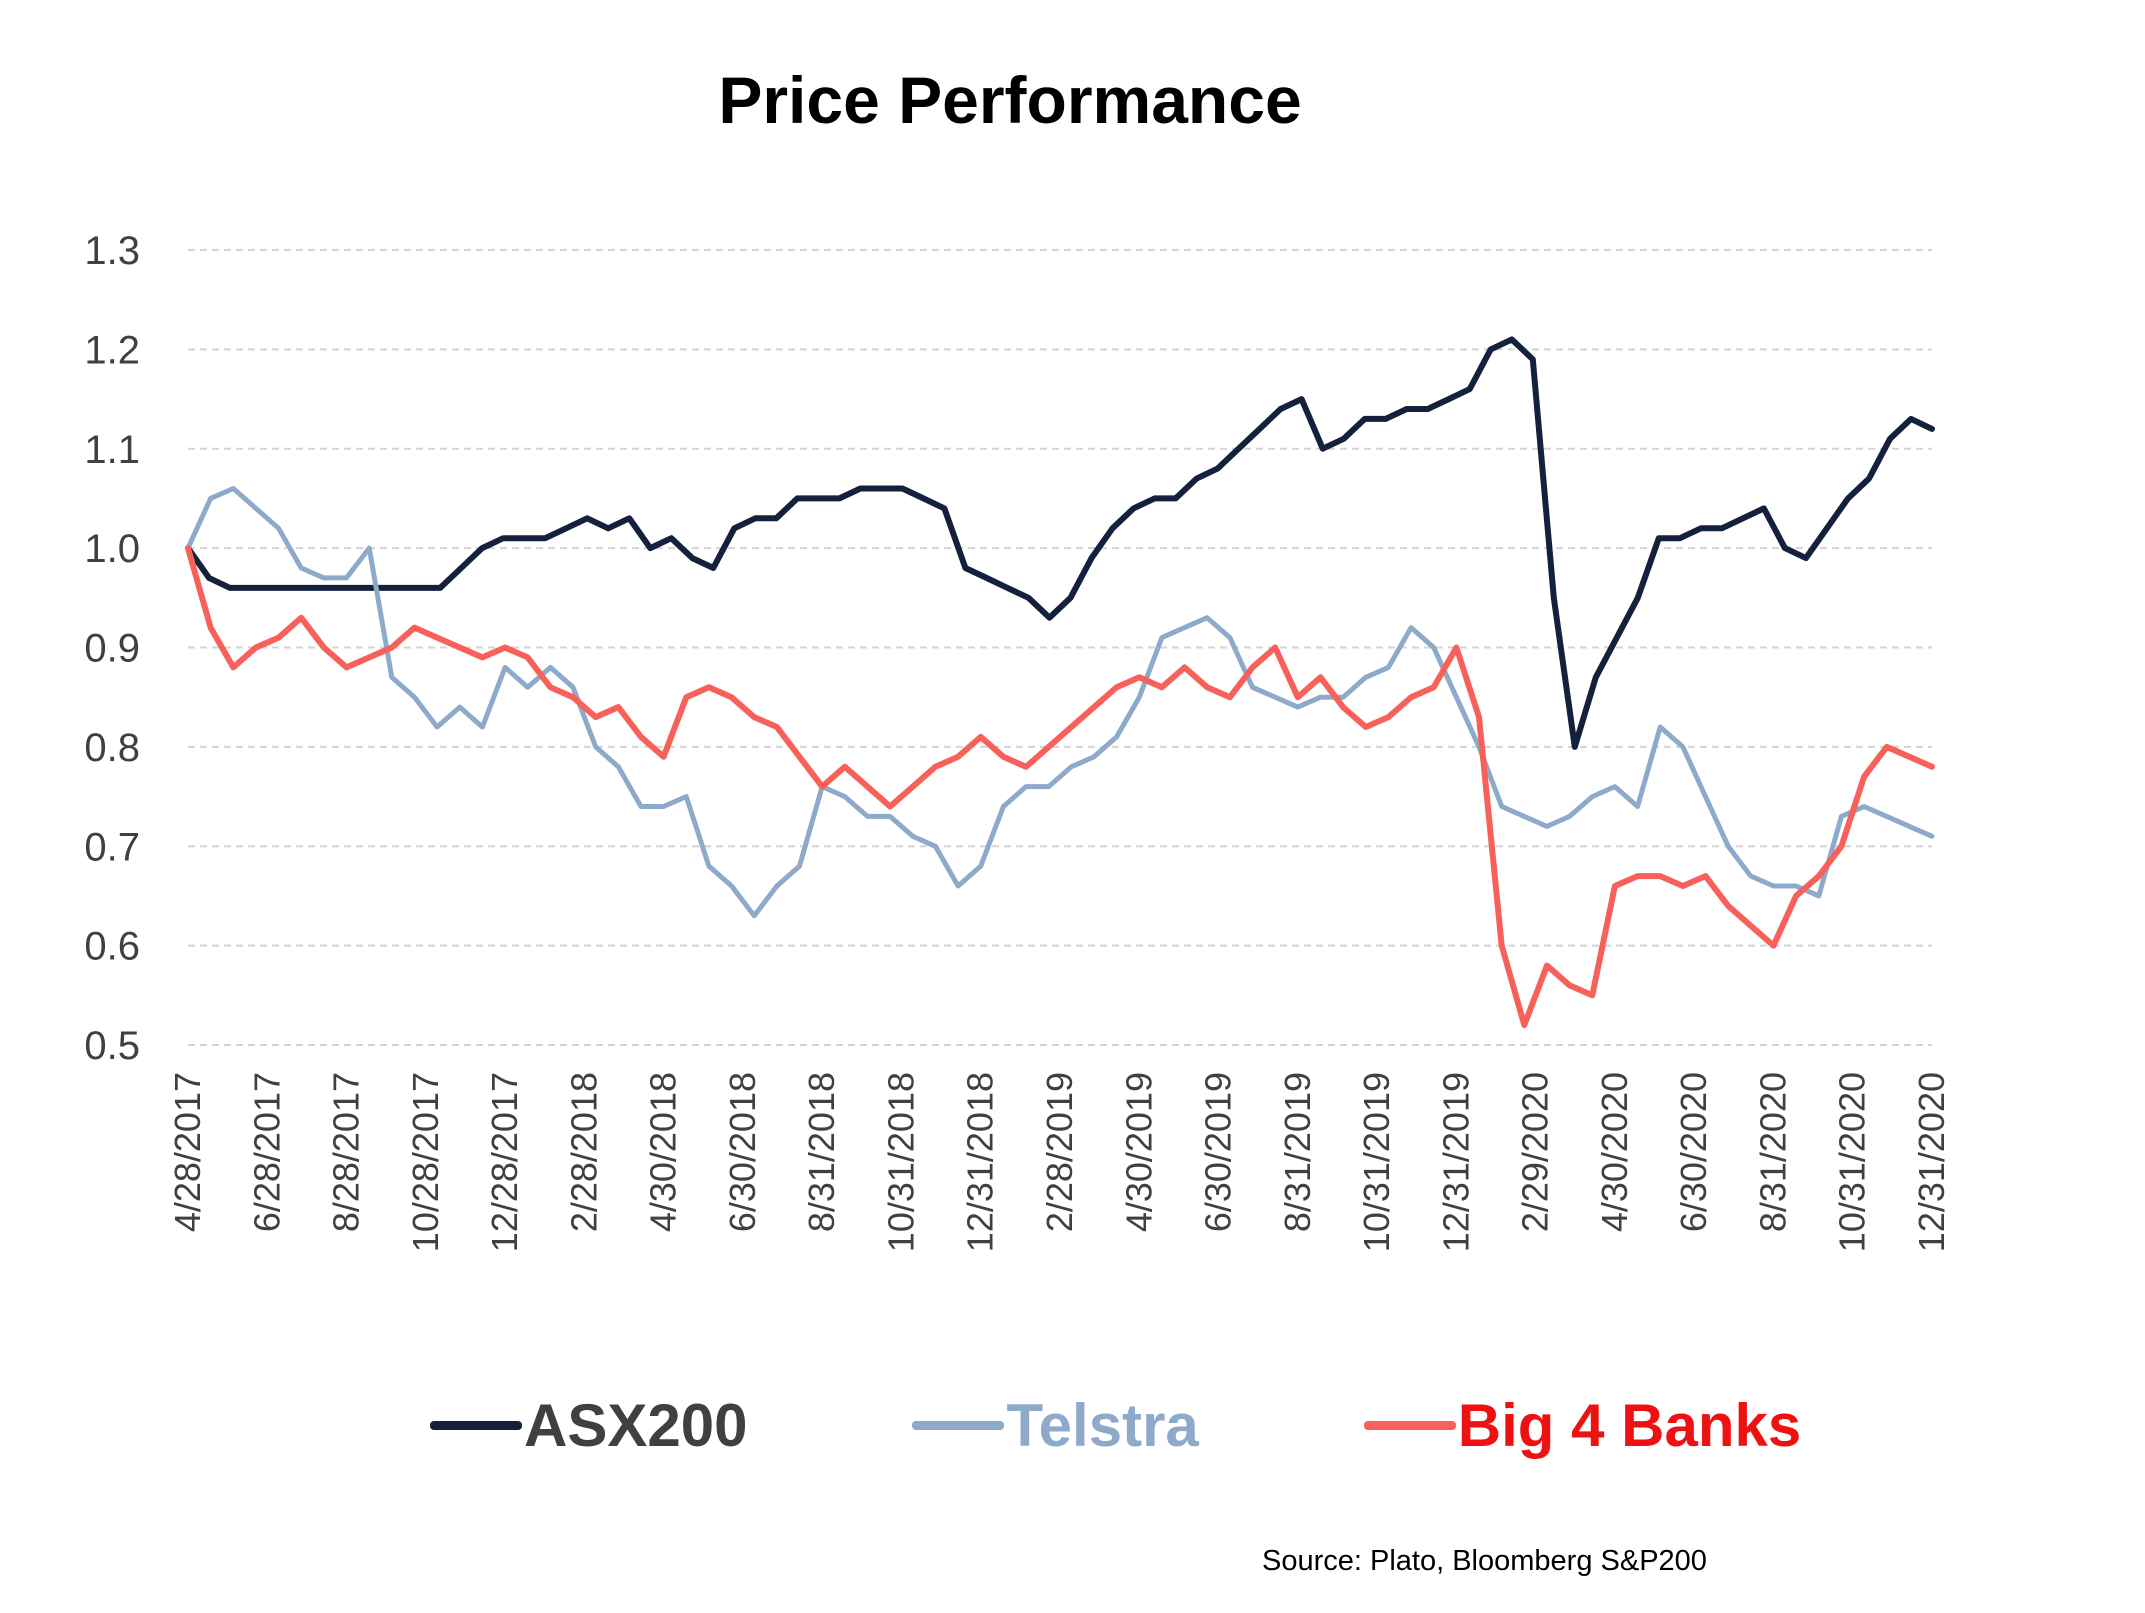 The image size is (2145, 1613). I want to click on legend-label-telstra: Telstra, so click(1102, 1425).